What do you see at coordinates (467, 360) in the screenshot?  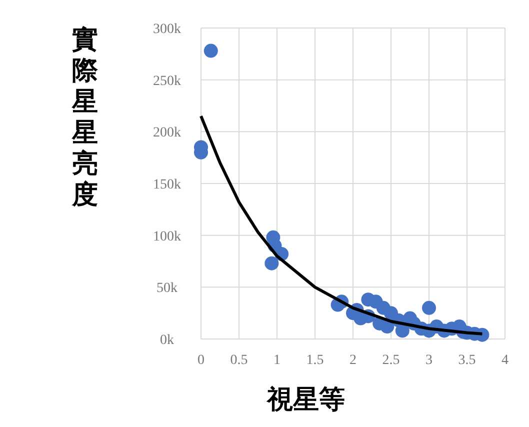 I see `x-tick-label: 3.5` at bounding box center [467, 360].